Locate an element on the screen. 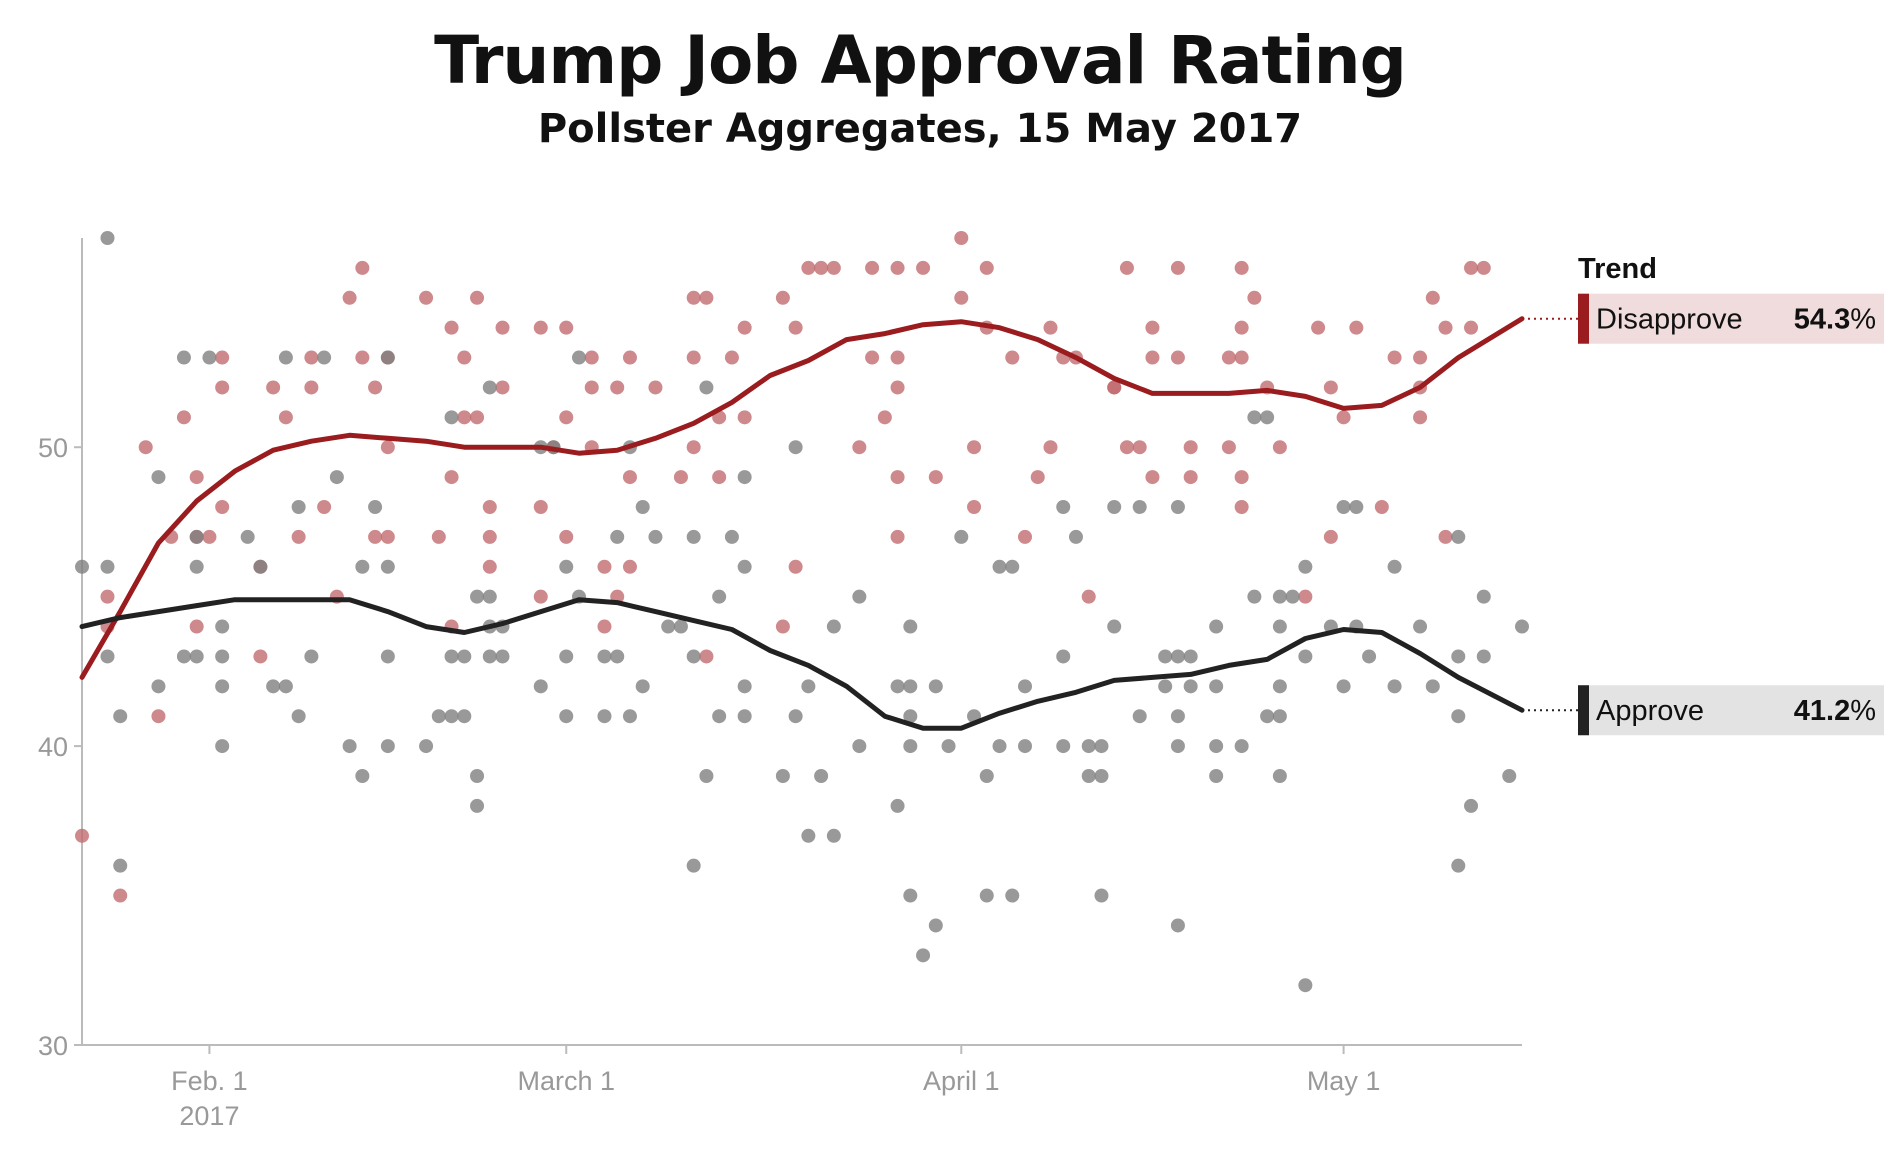 The height and width of the screenshot is (1154, 1902). legend-swatch-disapprove is located at coordinates (1583, 318).